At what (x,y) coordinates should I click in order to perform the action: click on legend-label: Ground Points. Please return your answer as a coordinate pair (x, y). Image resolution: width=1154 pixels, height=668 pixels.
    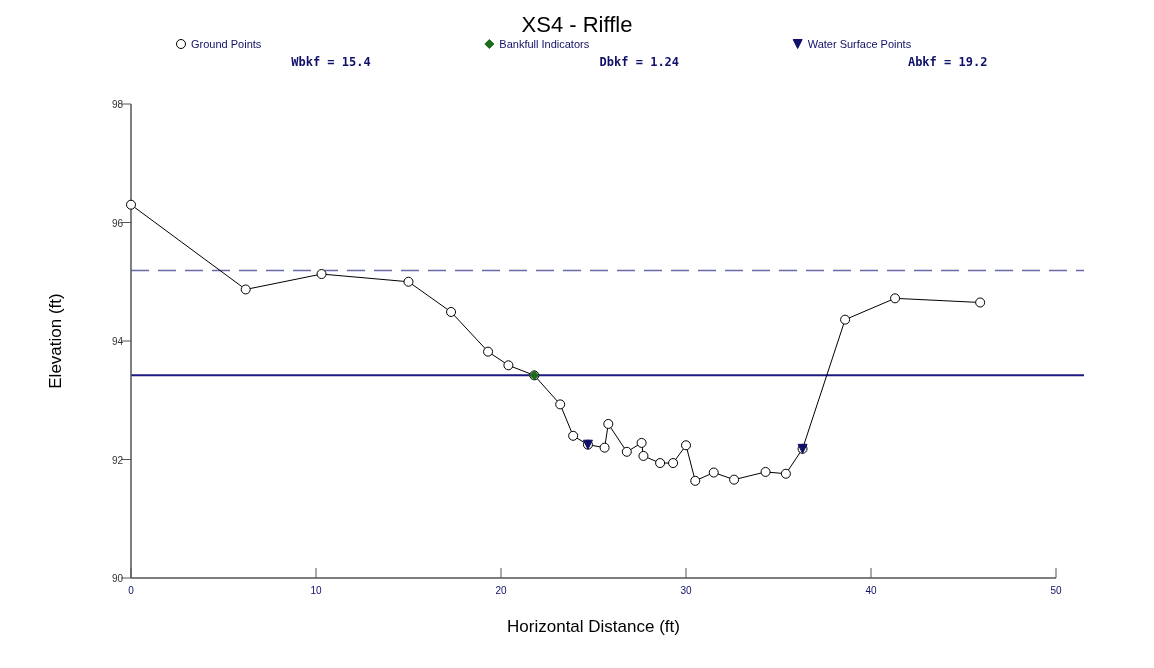
    Looking at the image, I should click on (226, 44).